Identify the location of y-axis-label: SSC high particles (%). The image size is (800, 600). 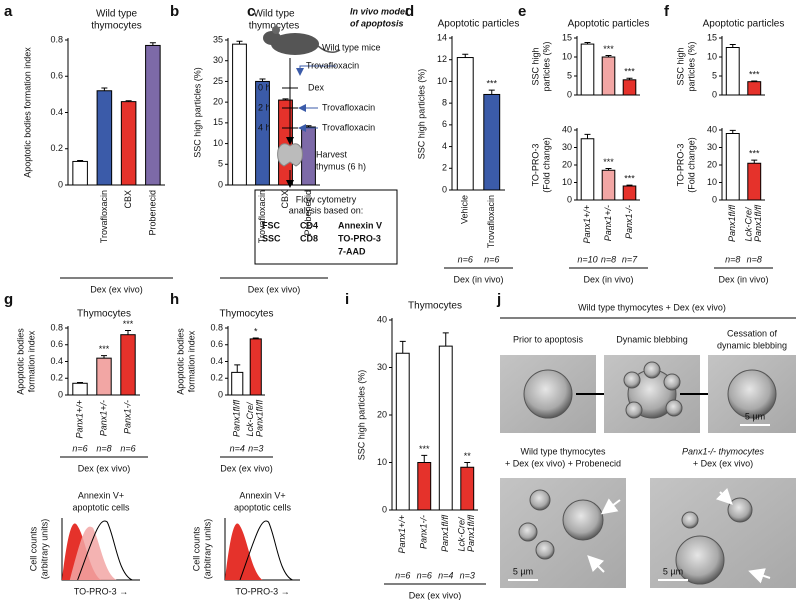
(421, 114).